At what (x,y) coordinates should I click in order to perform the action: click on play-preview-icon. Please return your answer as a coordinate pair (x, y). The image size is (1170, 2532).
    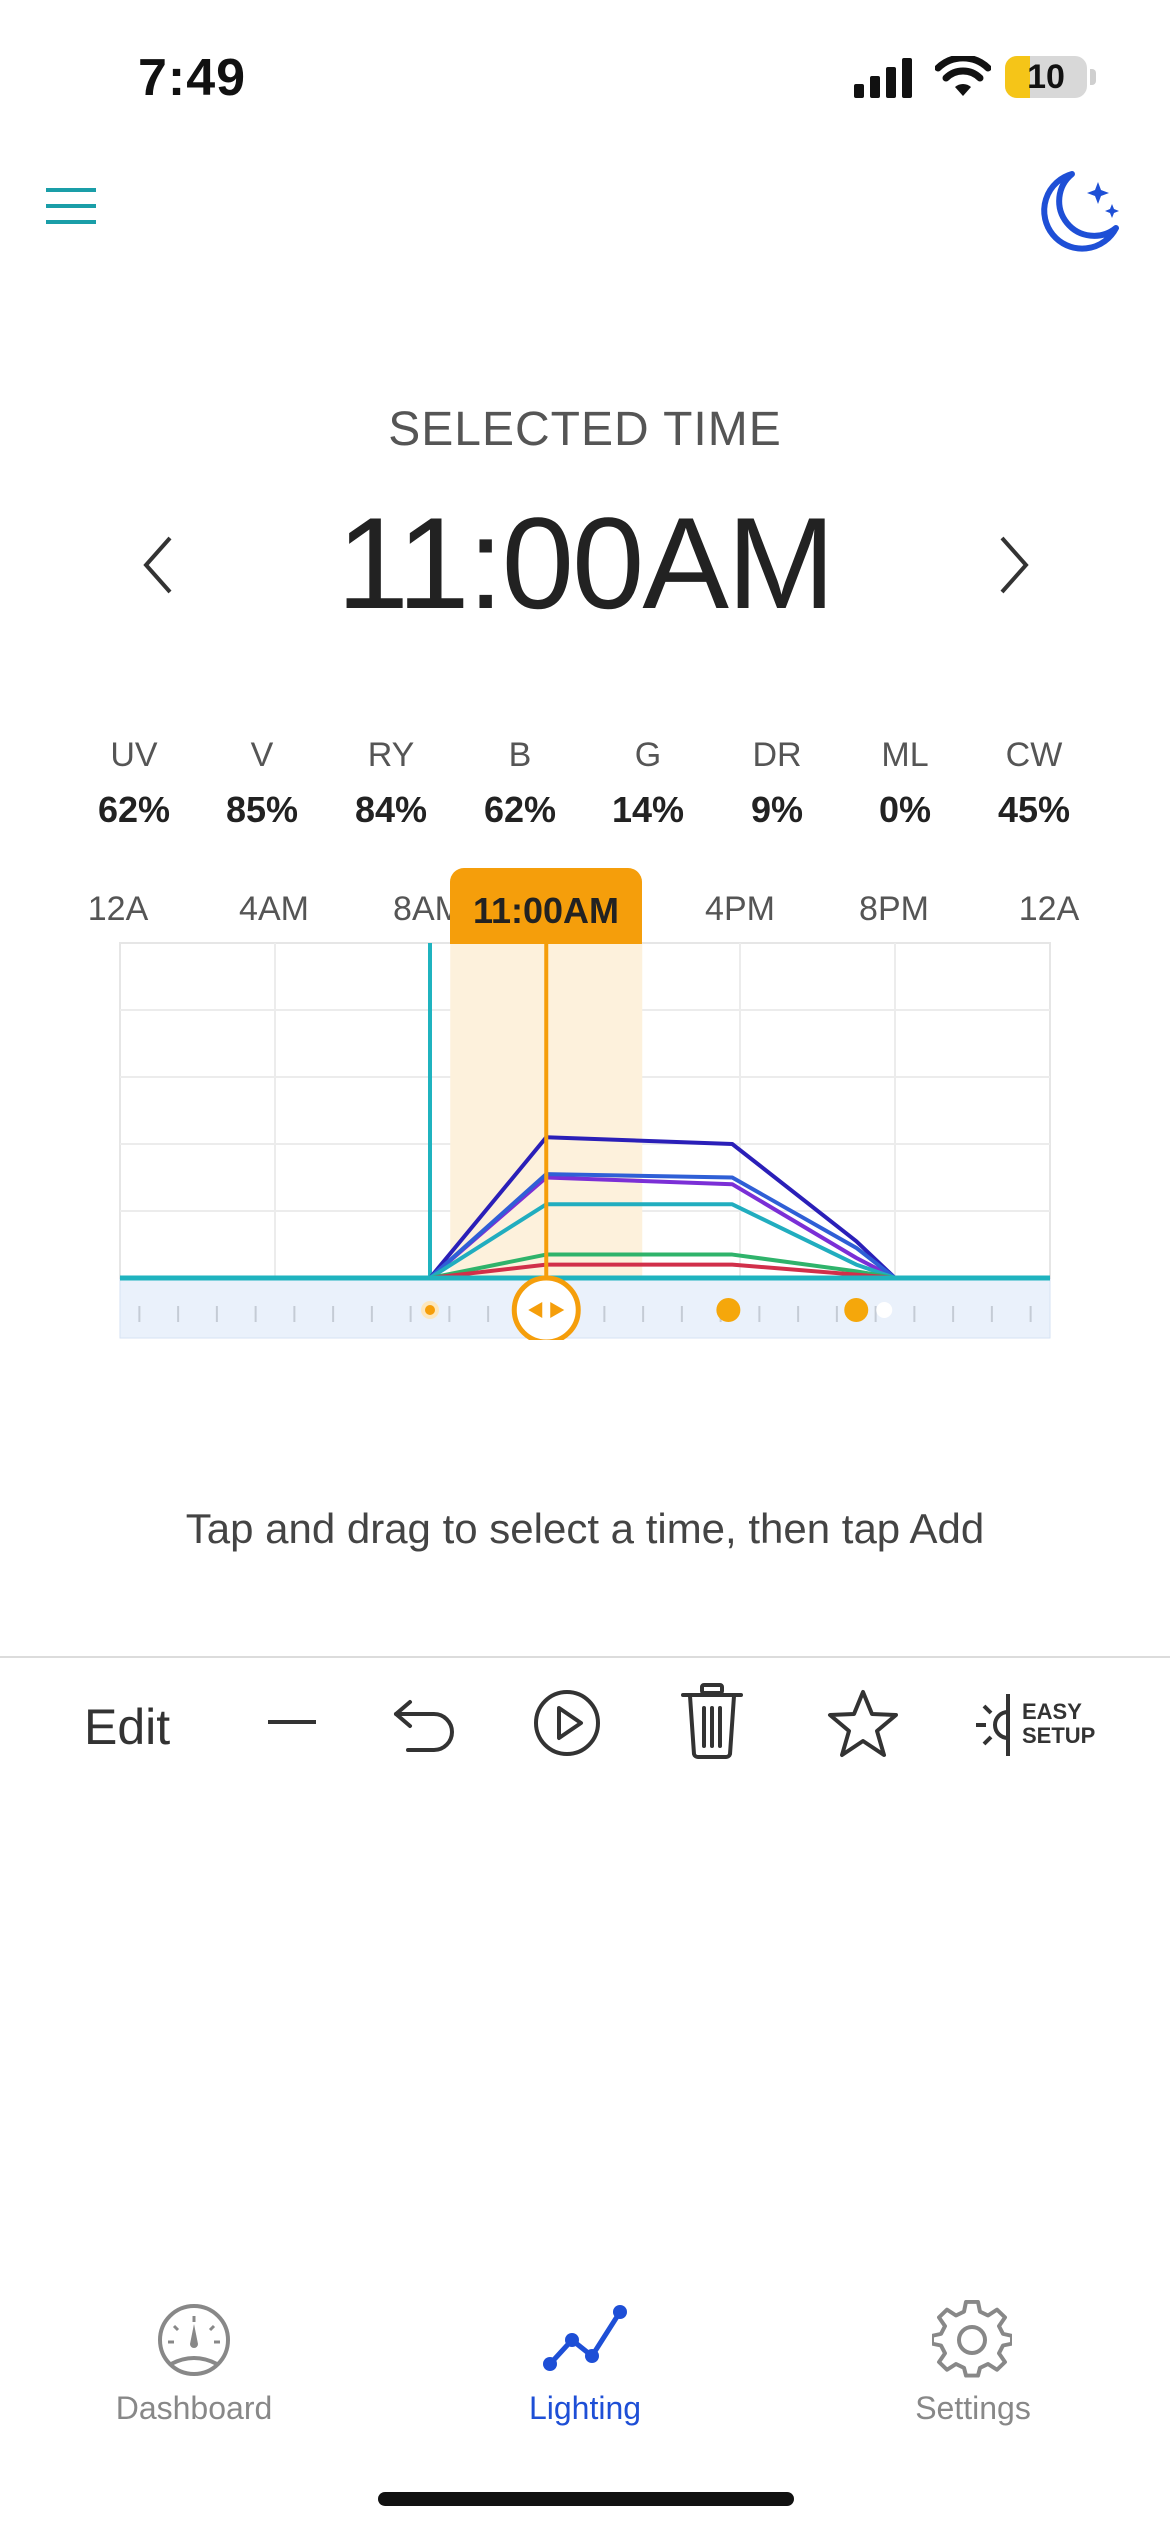
    Looking at the image, I should click on (567, 1723).